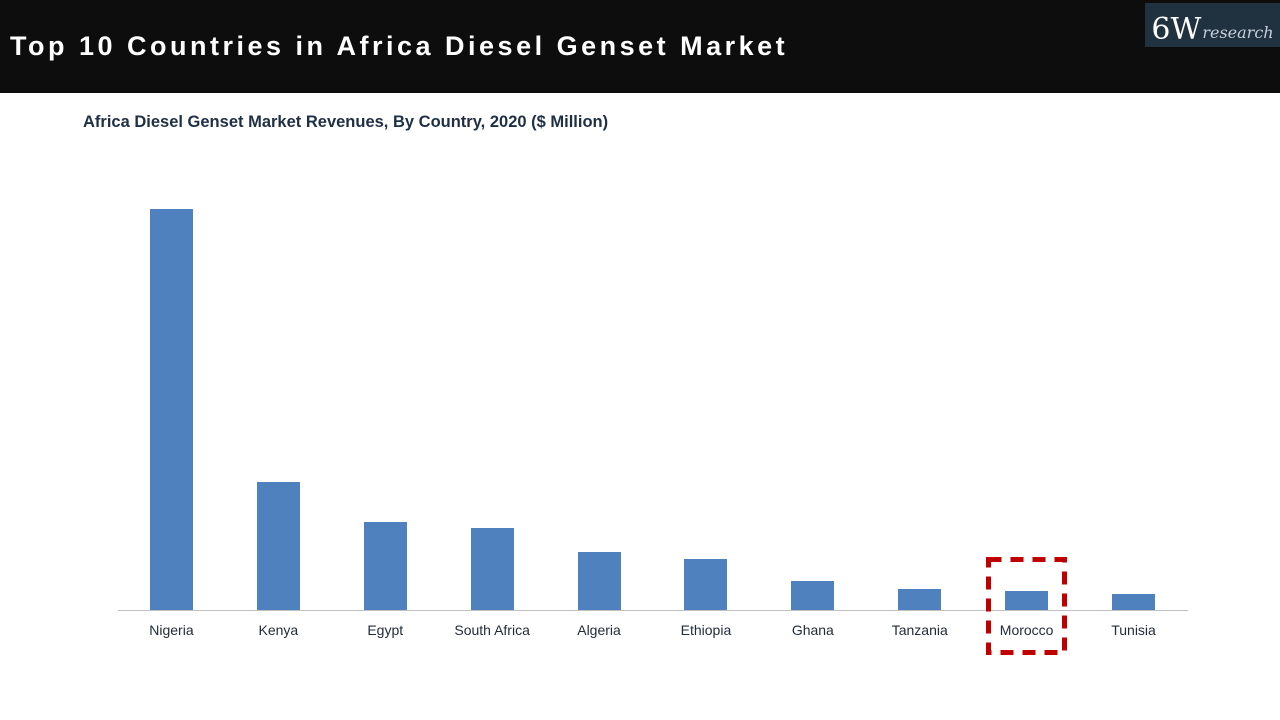 Image resolution: width=1280 pixels, height=720 pixels. Describe the element at coordinates (1133, 630) in the screenshot. I see `x-axis-label-tunisia: Tunisia` at that location.